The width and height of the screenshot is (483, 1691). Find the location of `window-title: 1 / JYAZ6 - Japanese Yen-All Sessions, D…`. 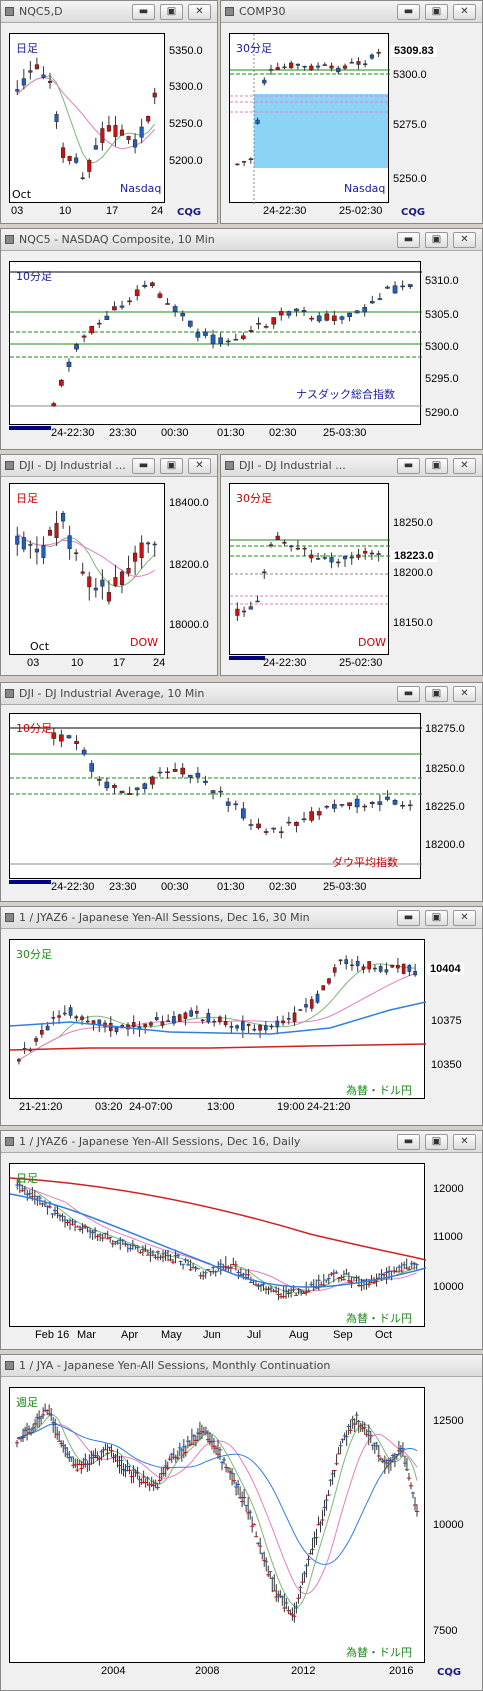

window-title: 1 / JYAZ6 - Japanese Yen-All Sessions, D… is located at coordinates (160, 1141).